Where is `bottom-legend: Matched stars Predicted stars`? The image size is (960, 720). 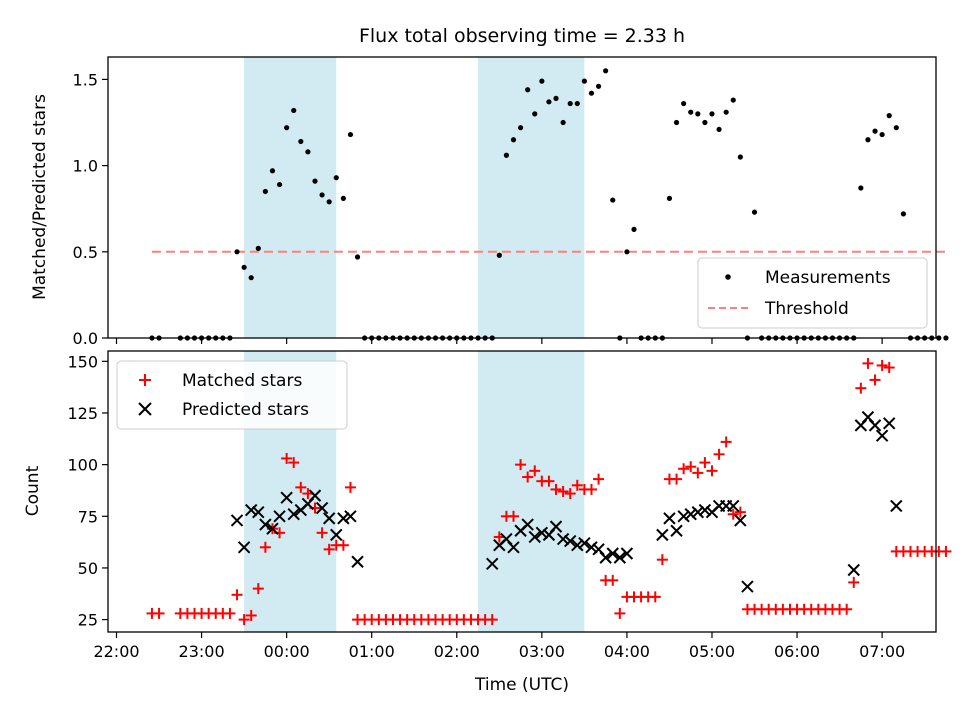
bottom-legend: Matched stars Predicted stars is located at coordinates (232, 395).